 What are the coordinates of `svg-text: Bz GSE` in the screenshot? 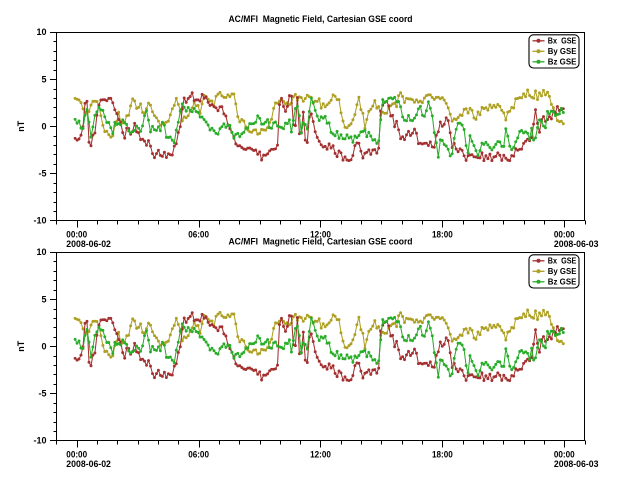 It's located at (562, 62).